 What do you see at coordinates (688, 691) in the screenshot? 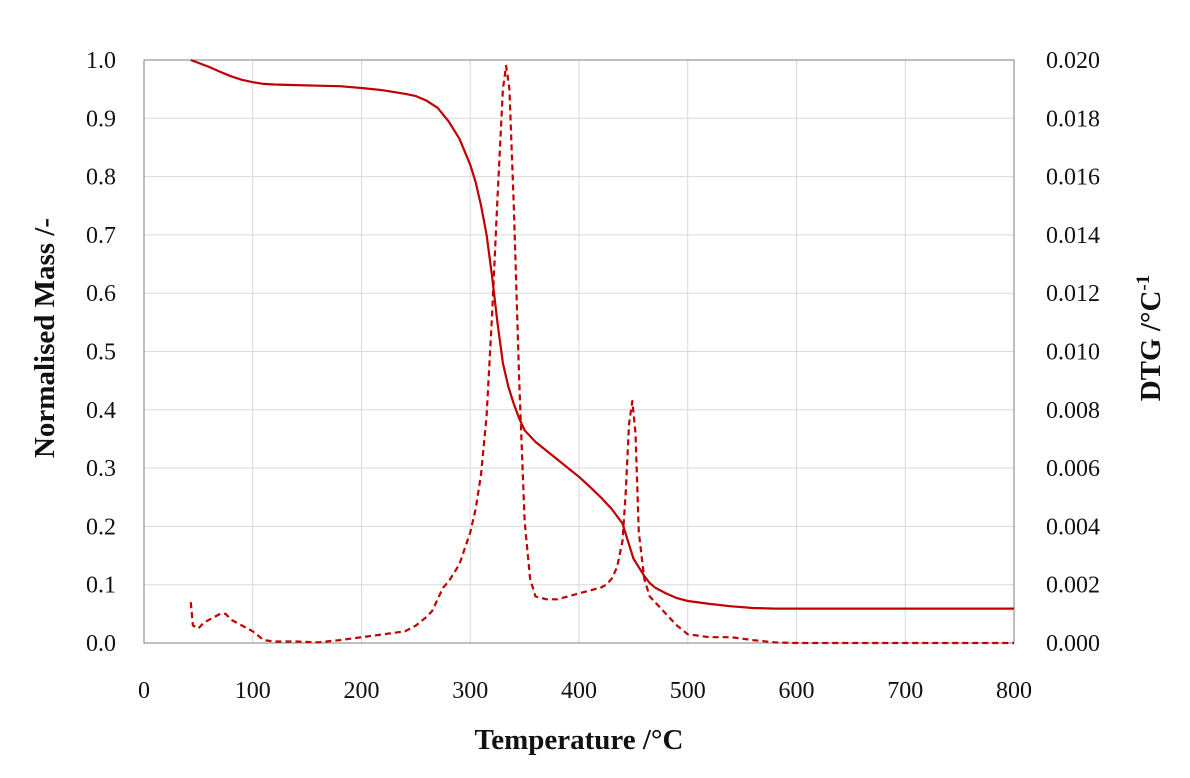
I see `x-tick-label: 500` at bounding box center [688, 691].